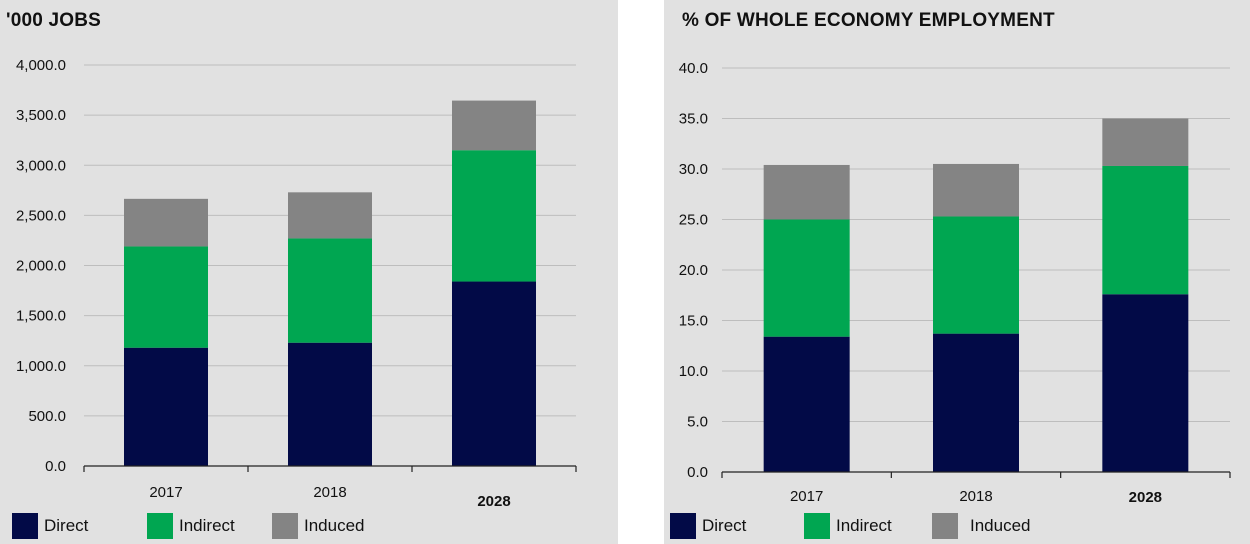  Describe the element at coordinates (697, 422) in the screenshot. I see `y-tick-label: 5.0` at that location.